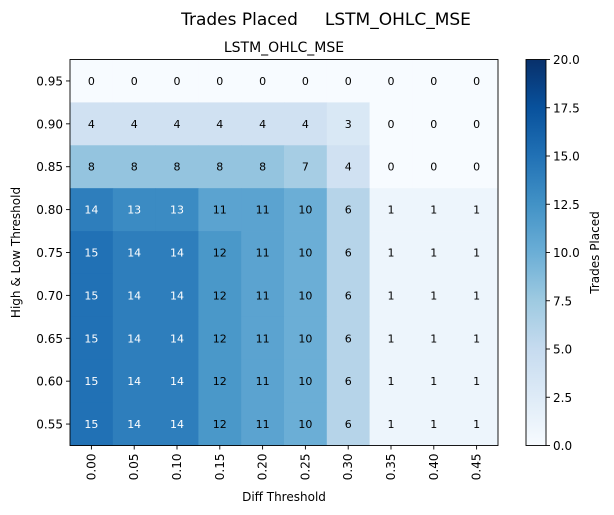 The image size is (614, 515). What do you see at coordinates (263, 467) in the screenshot?
I see `x-tick-label: 0.20` at bounding box center [263, 467].